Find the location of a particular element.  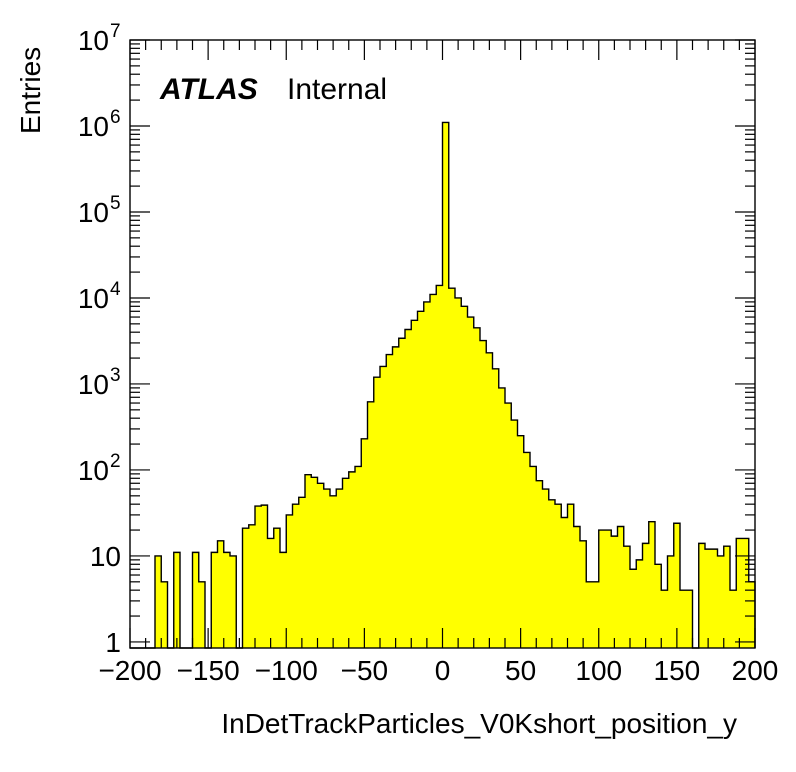

x-tick-label: 50 is located at coordinates (520, 670).